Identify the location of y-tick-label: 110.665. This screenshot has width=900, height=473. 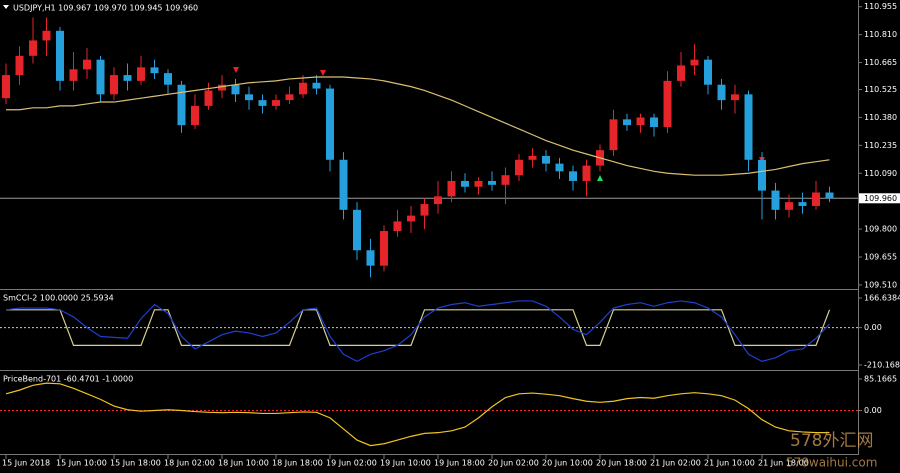
(880, 62).